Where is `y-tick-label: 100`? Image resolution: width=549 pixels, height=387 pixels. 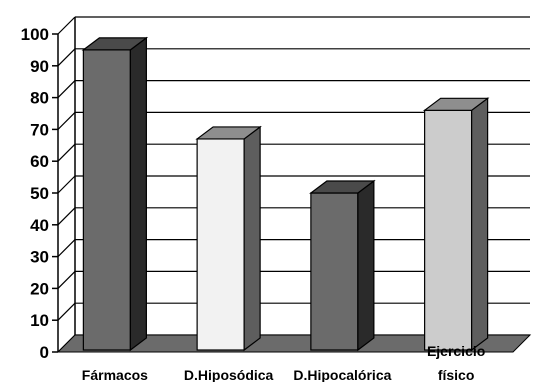
y-tick-label: 100 is located at coordinates (35, 34).